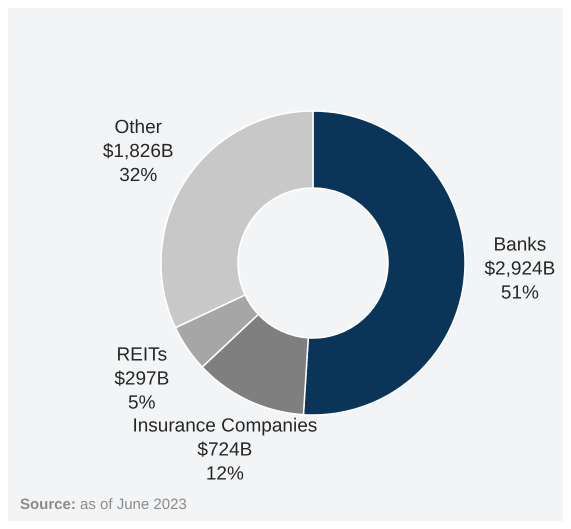 The height and width of the screenshot is (529, 571). I want to click on source-note: Source: as of June 2023, so click(103, 504).